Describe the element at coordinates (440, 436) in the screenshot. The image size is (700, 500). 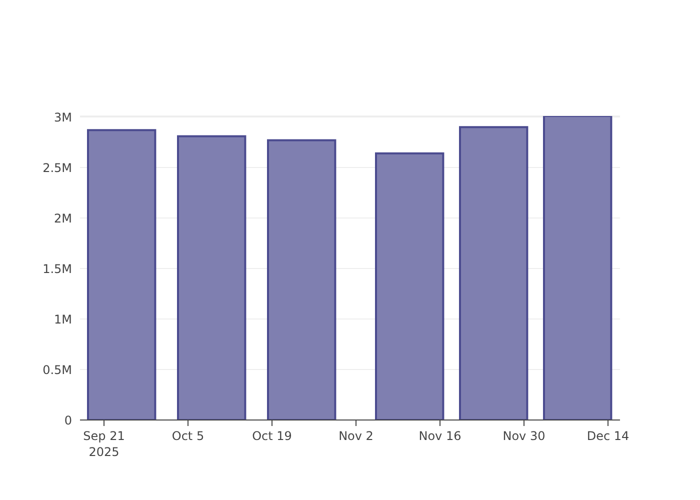
I see `x-tick-label: Nov 16` at that location.